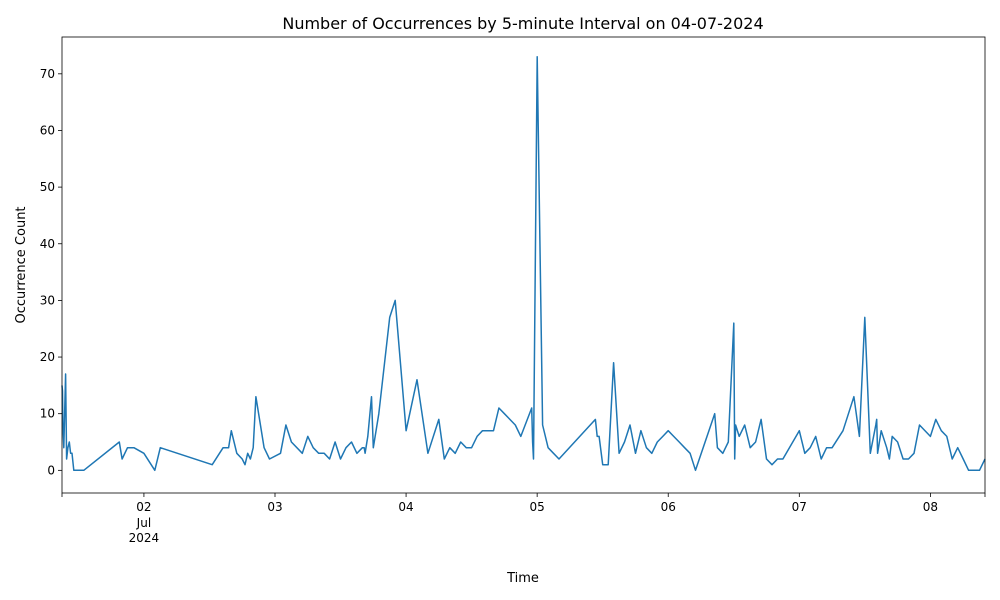 The image size is (1000, 600). Describe the element at coordinates (522, 578) in the screenshot. I see `x-axis-title: Time` at that location.